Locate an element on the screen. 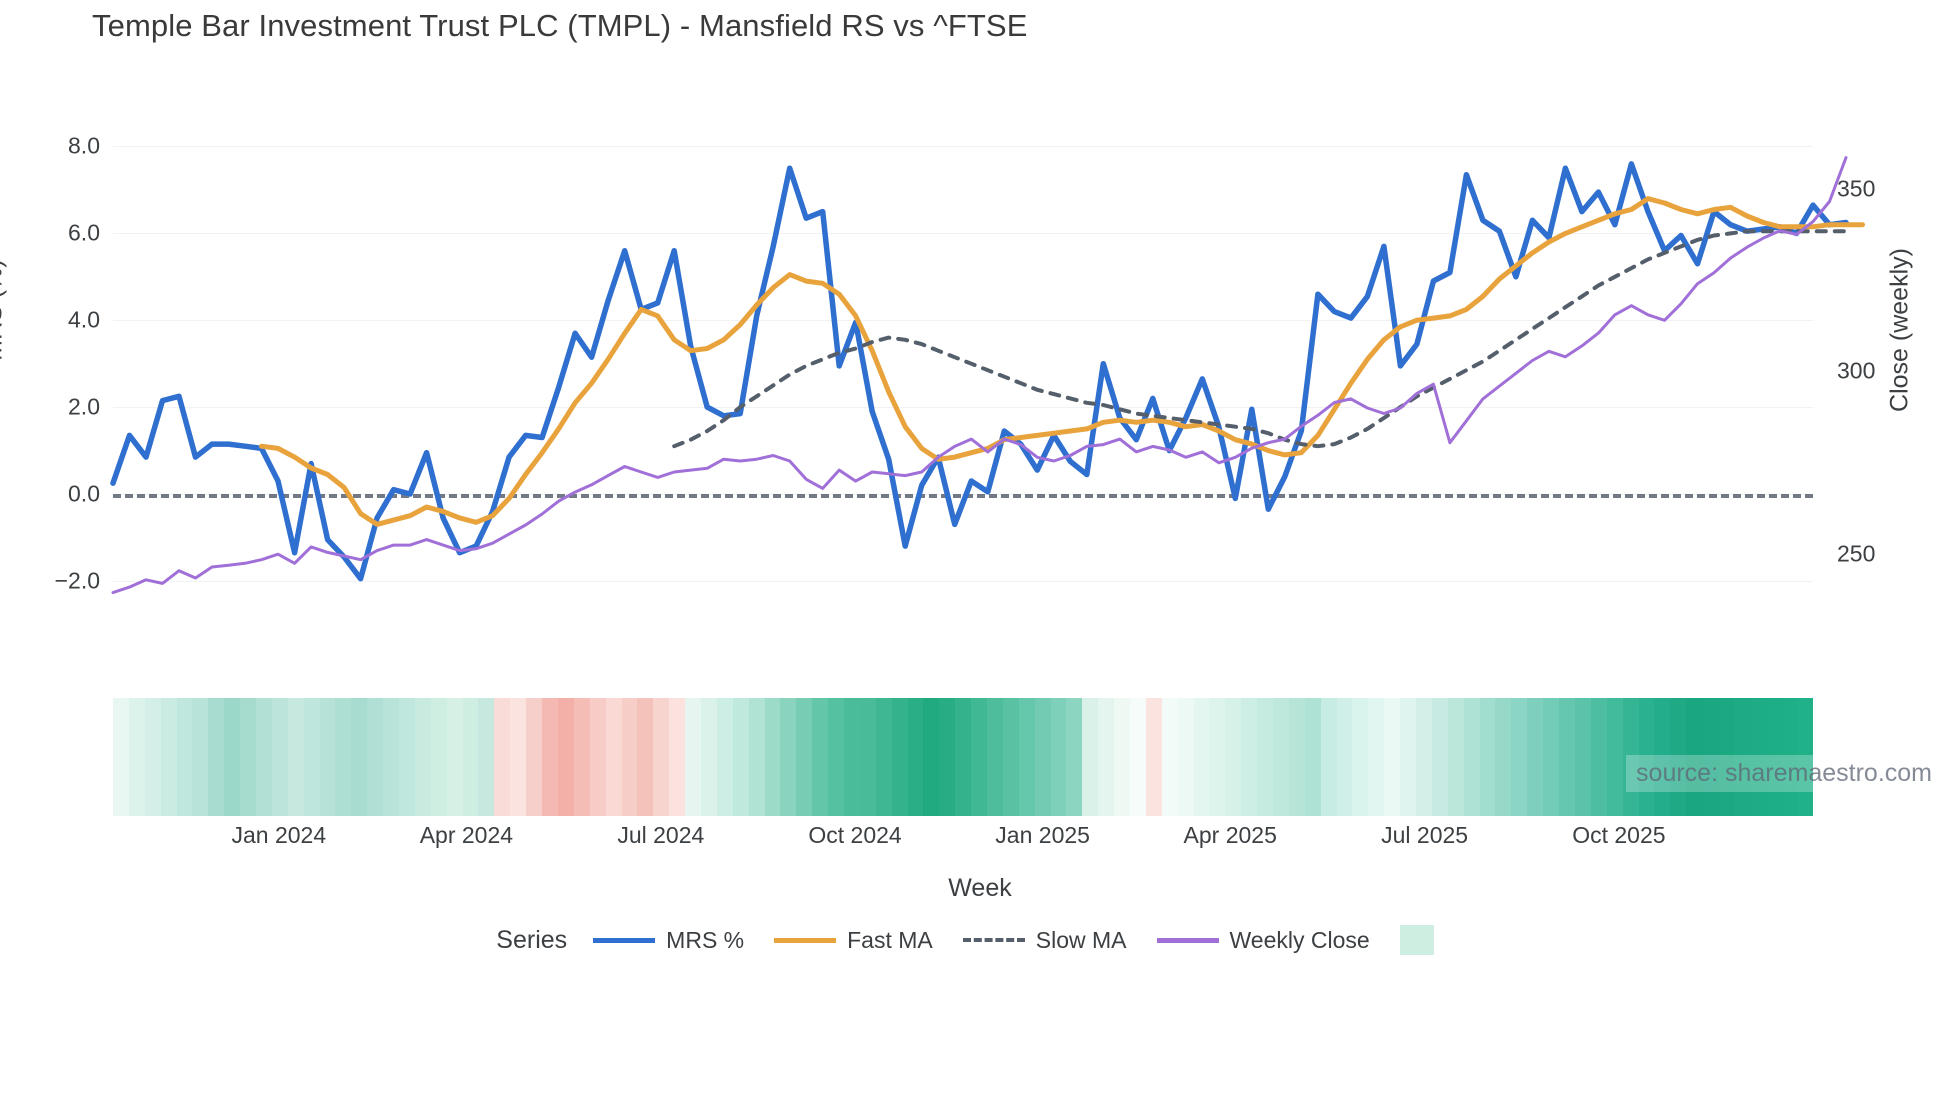  legend-item-label: MRS % is located at coordinates (705, 939).